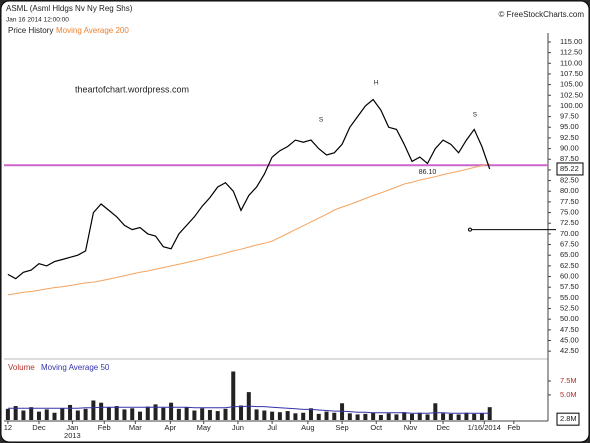 The image size is (590, 443). Describe the element at coordinates (571, 105) in the screenshot. I see `y-tick-label: 100.00` at that location.